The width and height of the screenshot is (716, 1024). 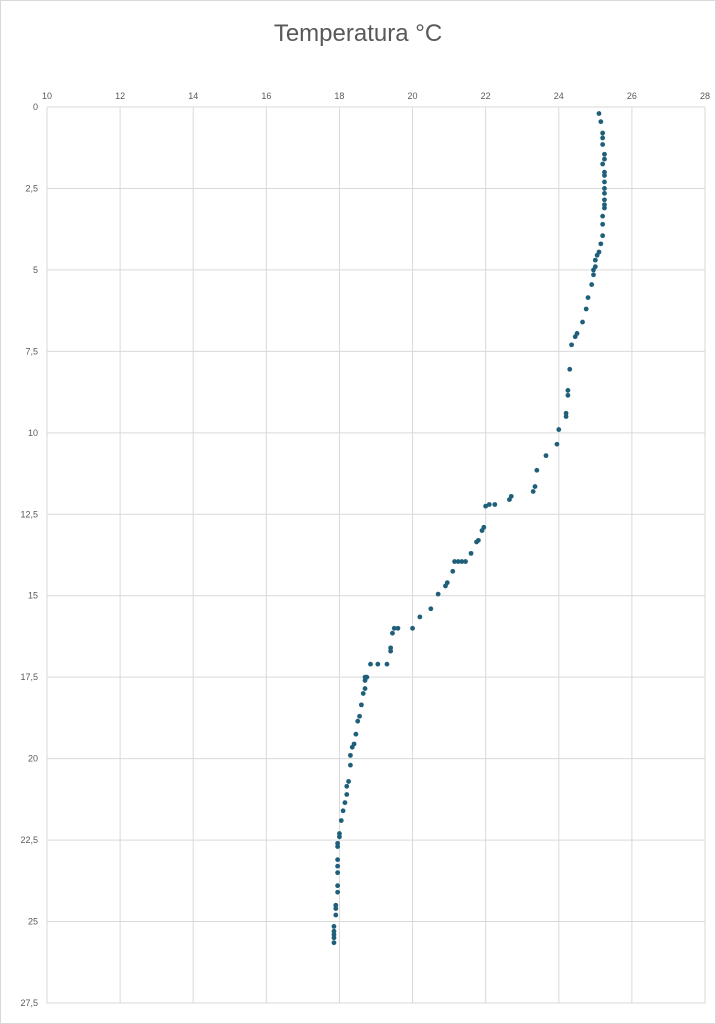 I want to click on y-tick-label: 15, so click(x=33, y=596).